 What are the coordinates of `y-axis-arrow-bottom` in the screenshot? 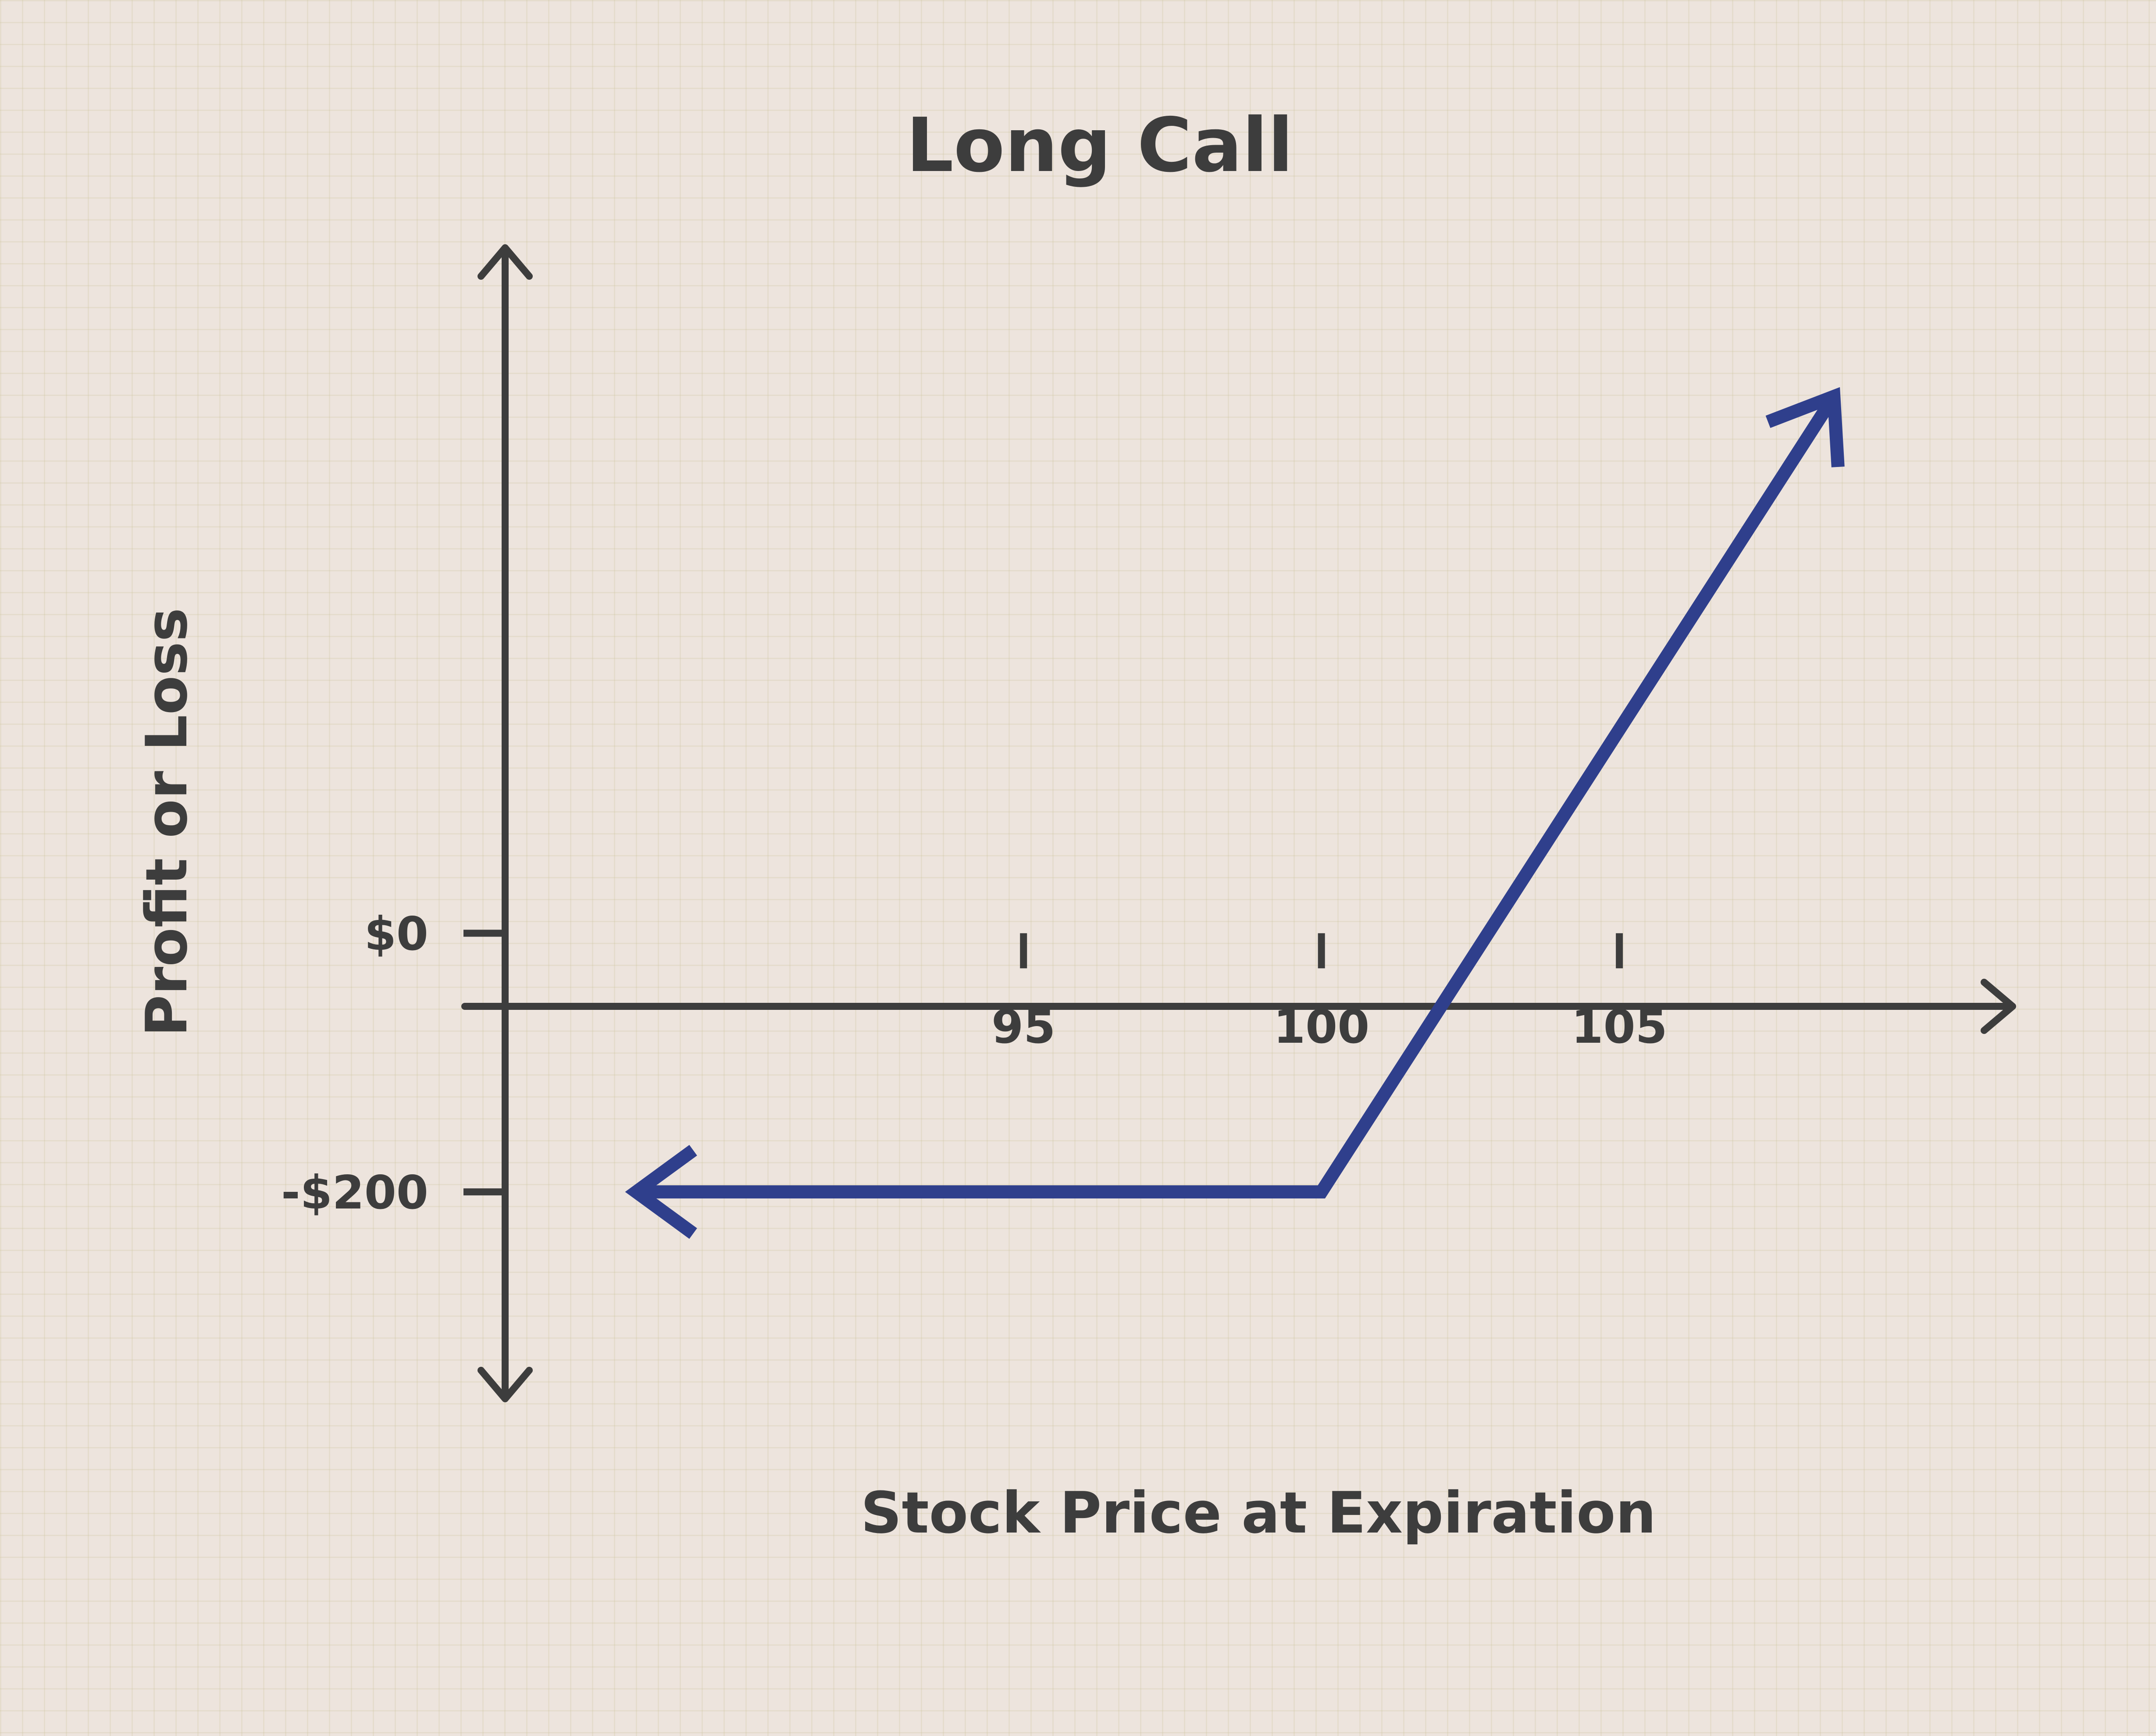 It's located at (506, 1384).